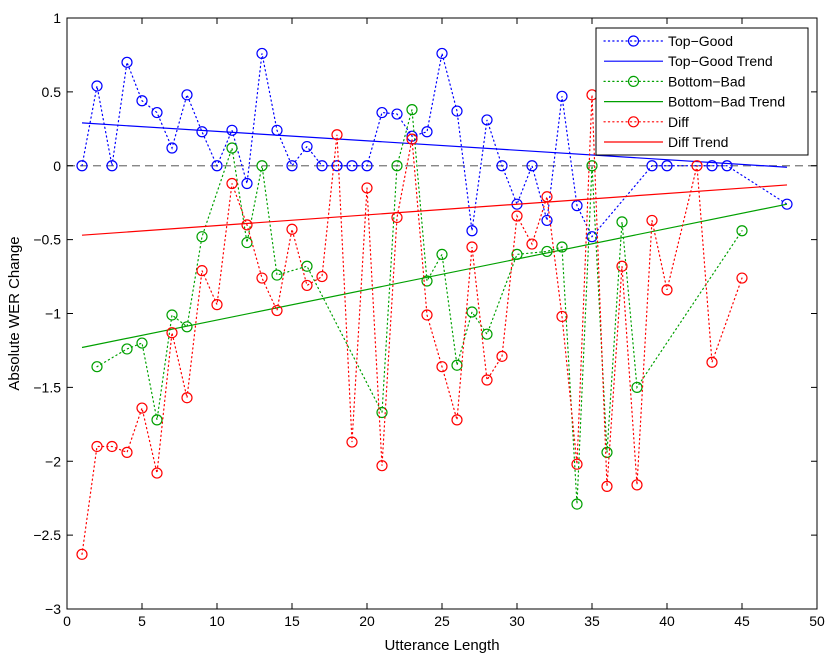  Describe the element at coordinates (47, 240) in the screenshot. I see `y-tick-label: −0.5` at that location.